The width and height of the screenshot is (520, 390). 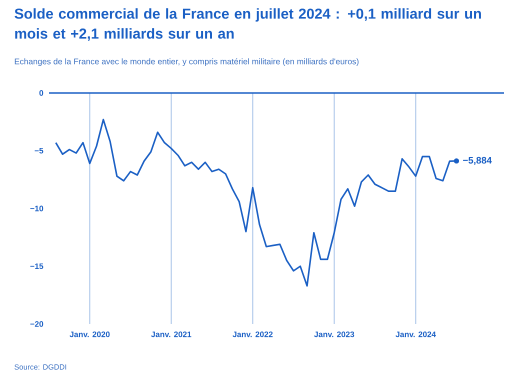 I want to click on annotation: −5,884, so click(x=477, y=160).